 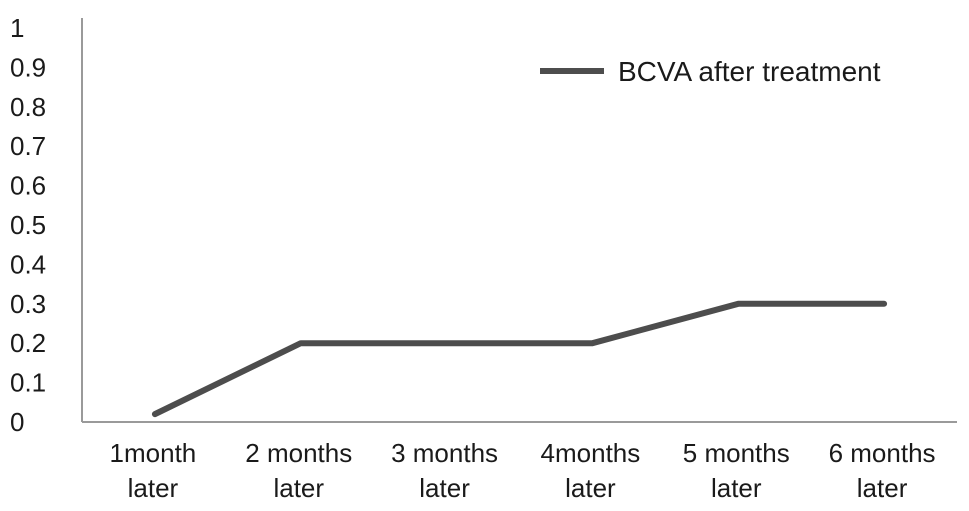 What do you see at coordinates (749, 71) in the screenshot?
I see `legend-label: BCVA after treatment` at bounding box center [749, 71].